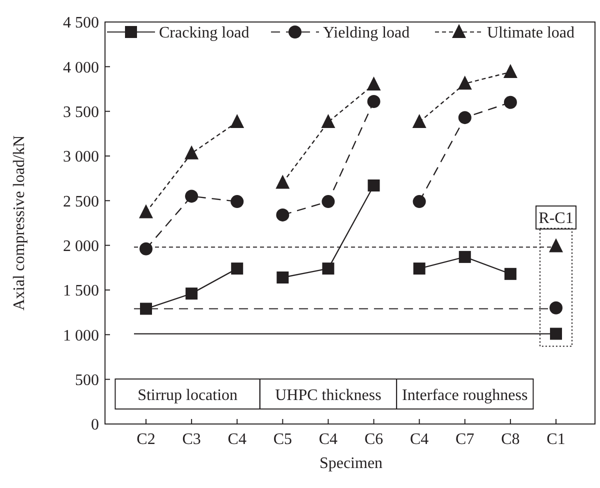 Image resolution: width=600 pixels, height=488 pixels. Describe the element at coordinates (204, 33) in the screenshot. I see `legend-label: Cracking load` at that location.